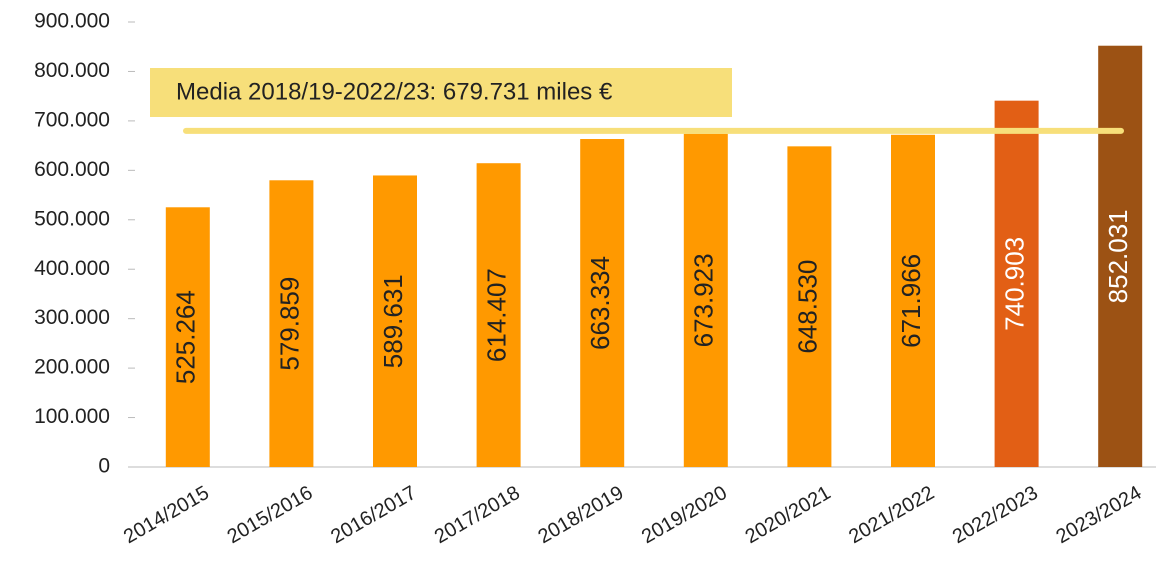 The image size is (1156, 582). I want to click on y-tick-label: 600.000, so click(72, 169).